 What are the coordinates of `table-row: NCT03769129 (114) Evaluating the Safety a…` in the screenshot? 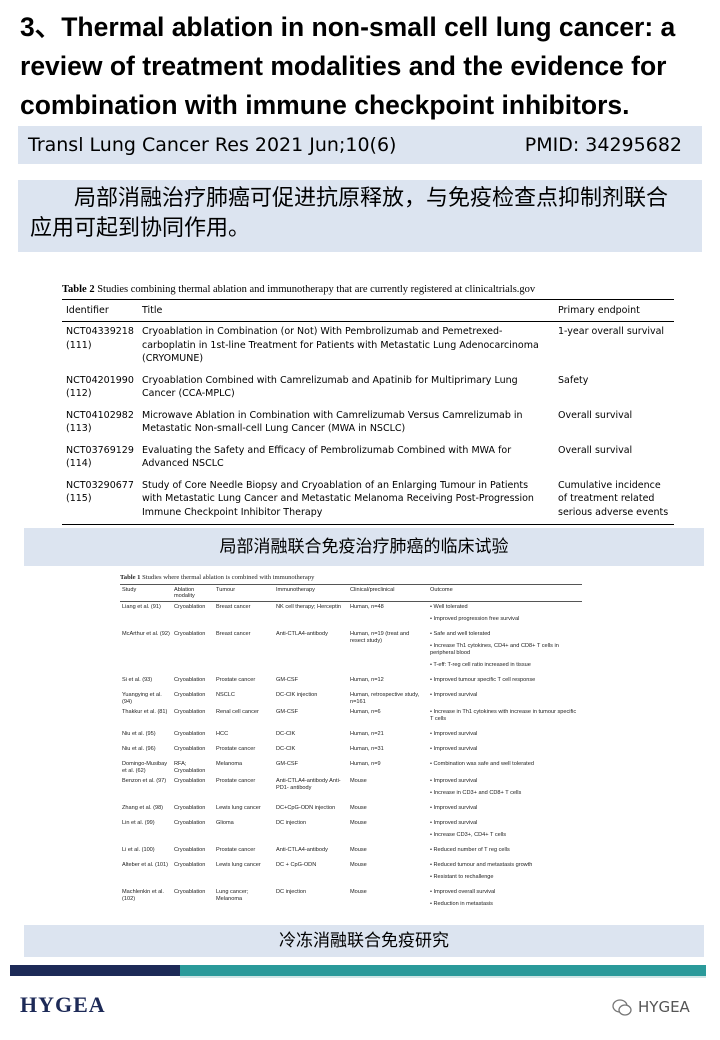 It's located at (368, 458).